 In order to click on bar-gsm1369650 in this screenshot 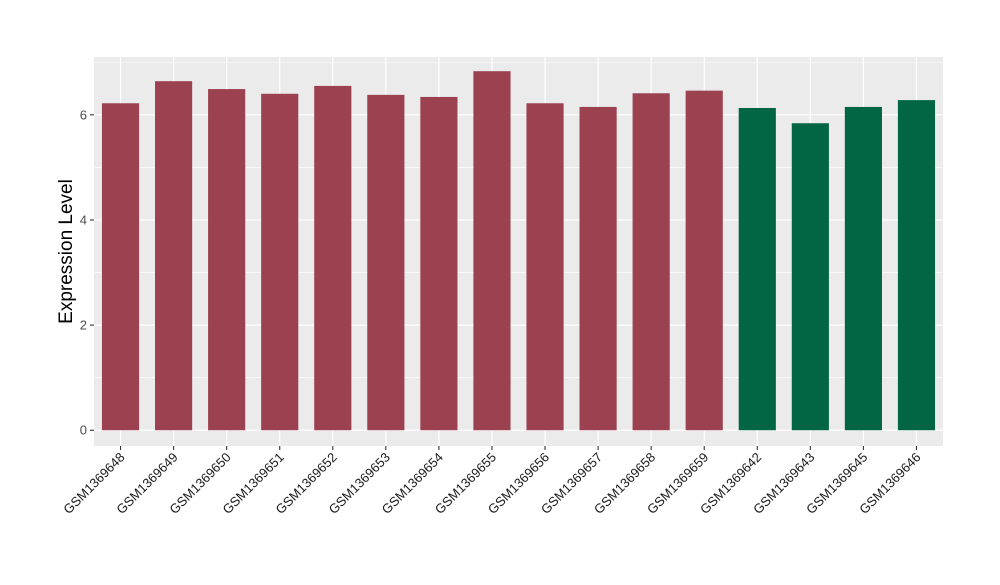, I will do `click(227, 260)`.